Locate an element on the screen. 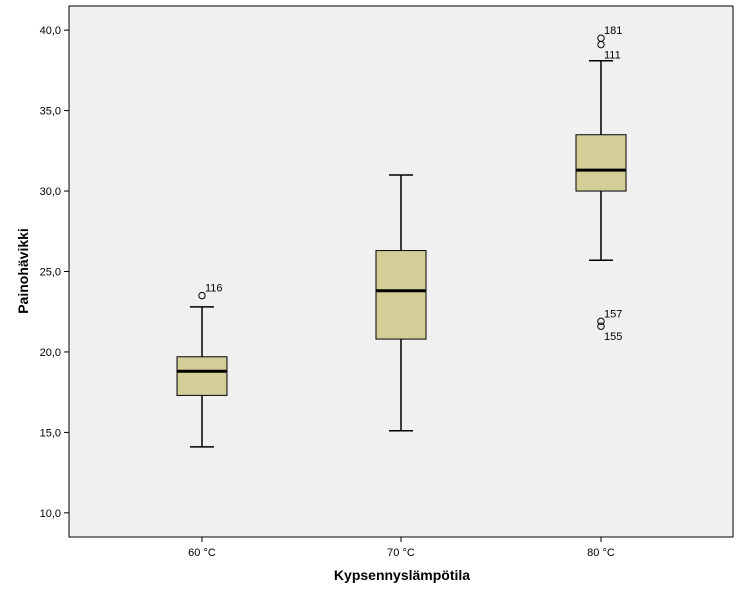  y-axis: 10,0 15,0 20,0 25,0 30,0 35,0 40,0 is located at coordinates (54, 272).